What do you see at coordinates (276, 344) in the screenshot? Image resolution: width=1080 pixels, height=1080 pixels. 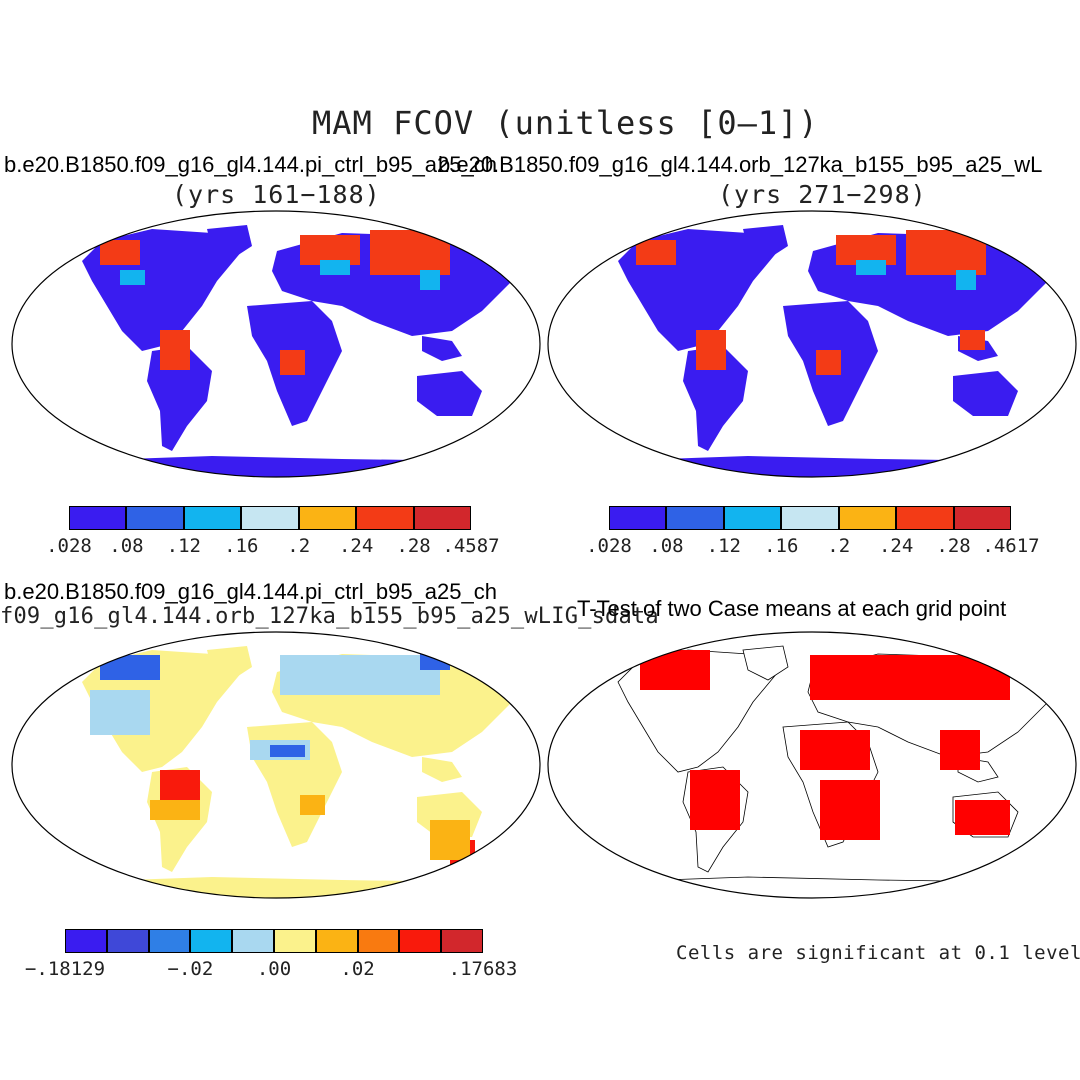 I see `map-top-left` at bounding box center [276, 344].